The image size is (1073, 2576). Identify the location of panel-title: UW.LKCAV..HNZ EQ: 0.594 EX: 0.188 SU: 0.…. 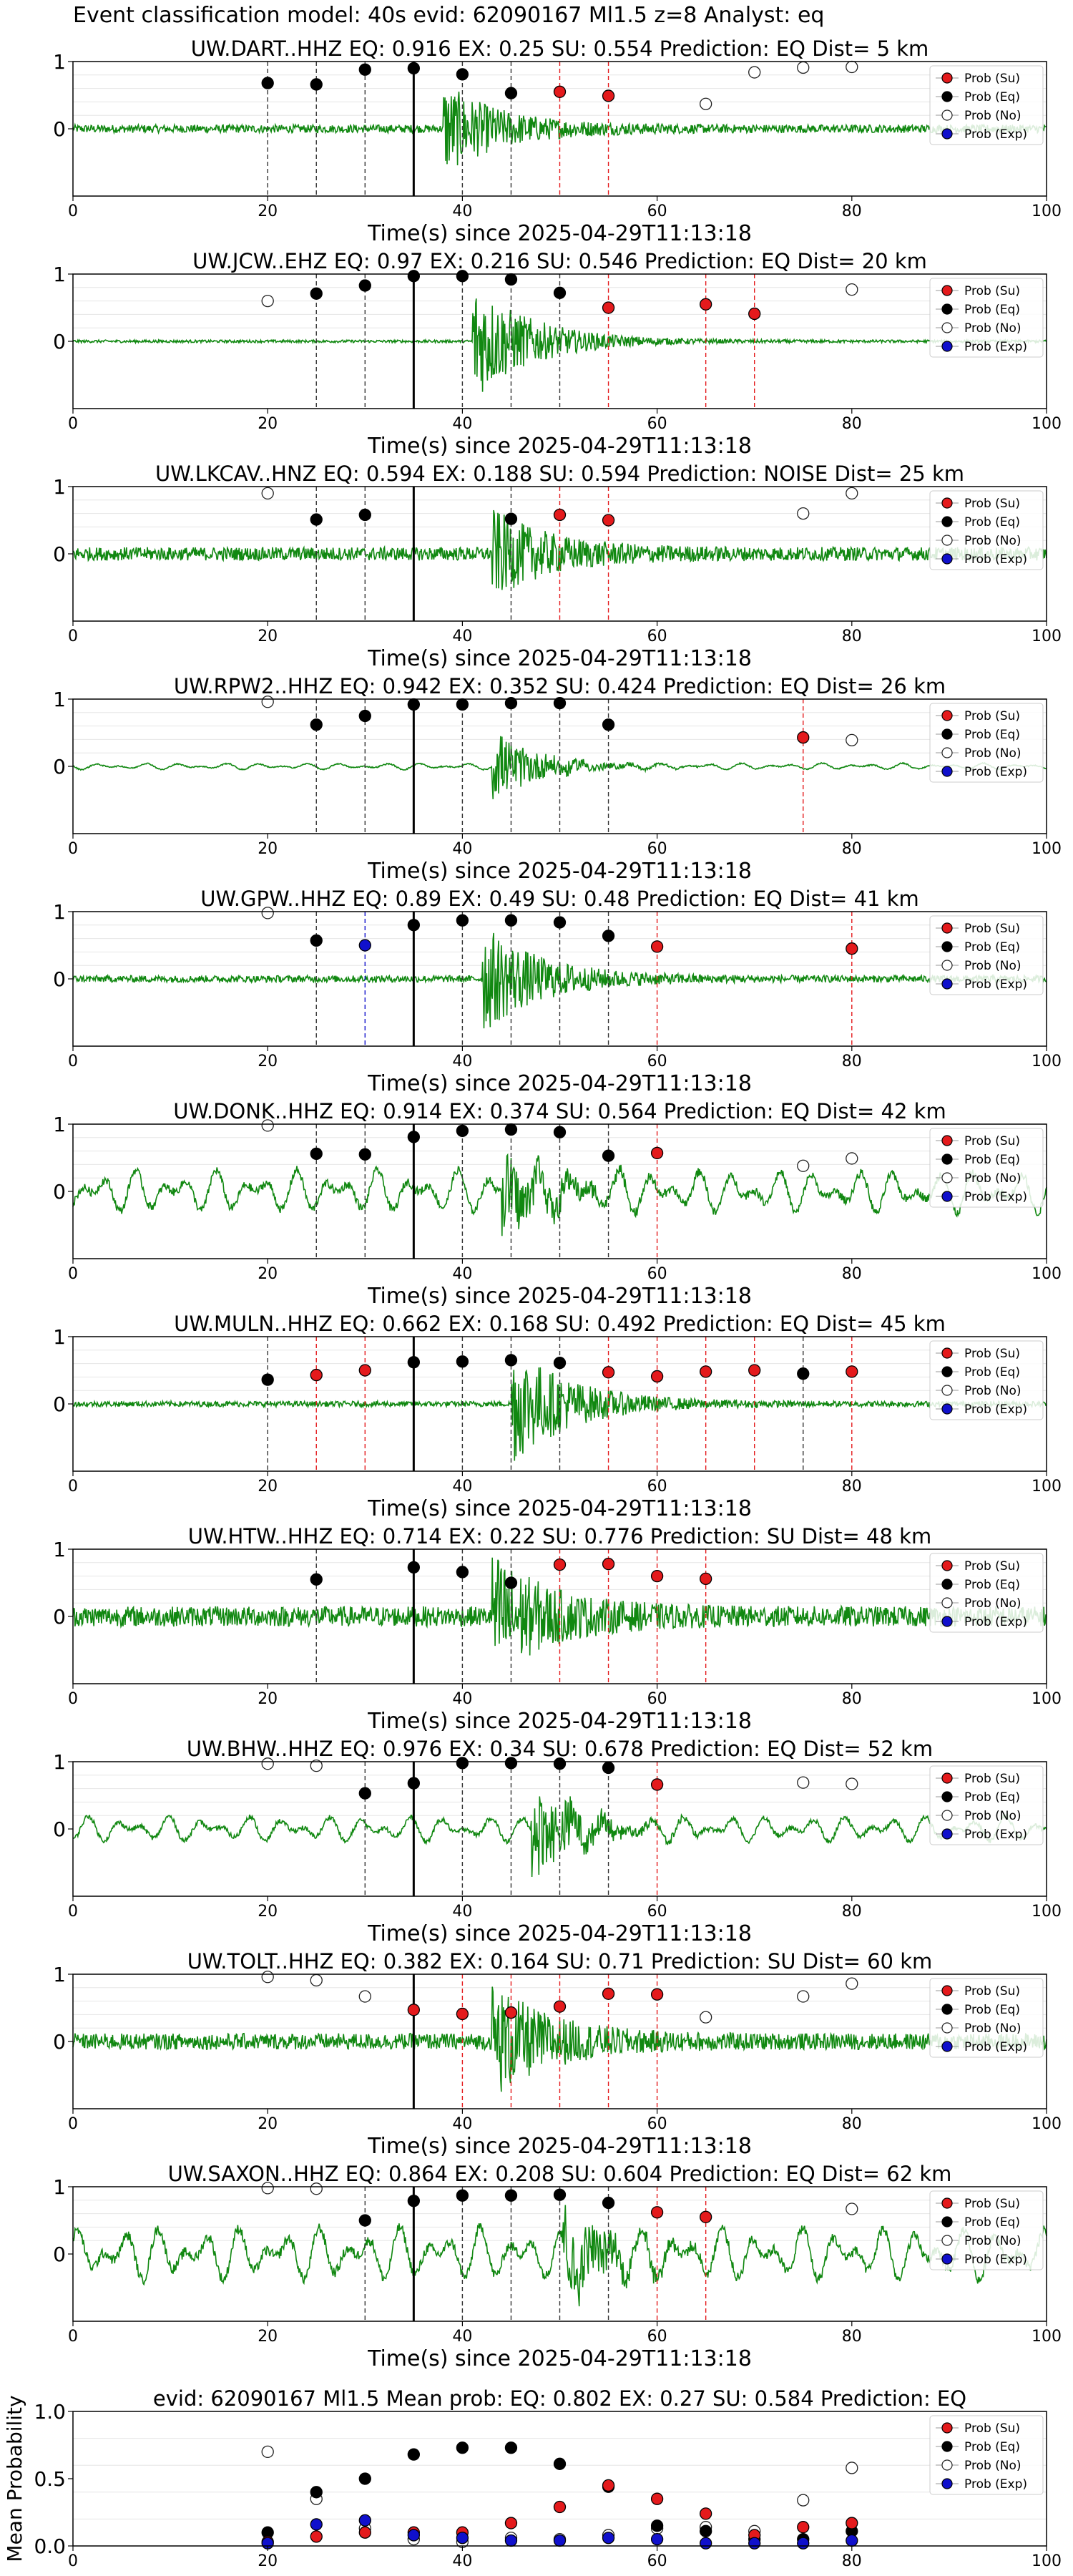
(559, 474).